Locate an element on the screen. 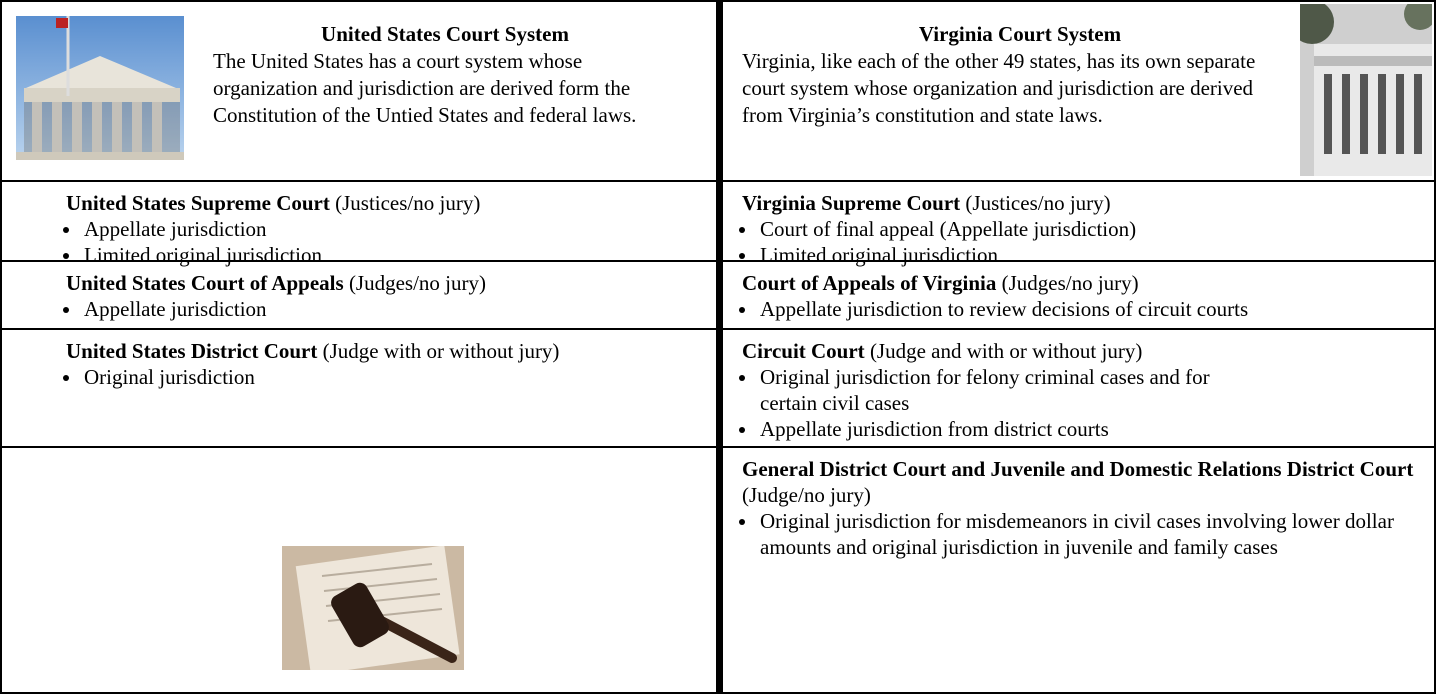  bullet-list: Appellate jurisdiction is located at coordinates (386, 309).